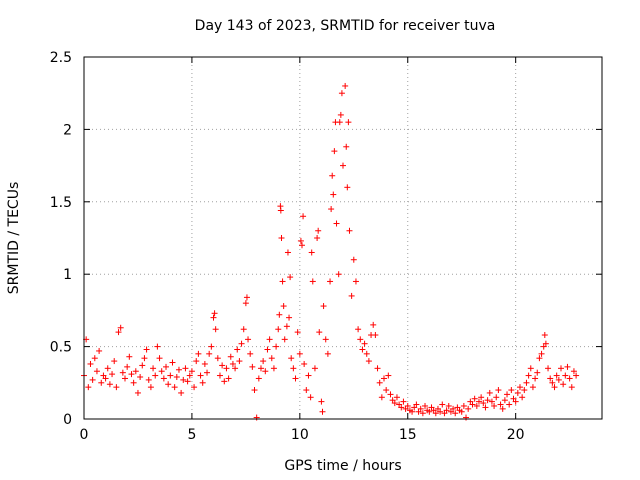 The height and width of the screenshot is (480, 640). I want to click on x-tick-label: 15, so click(408, 435).